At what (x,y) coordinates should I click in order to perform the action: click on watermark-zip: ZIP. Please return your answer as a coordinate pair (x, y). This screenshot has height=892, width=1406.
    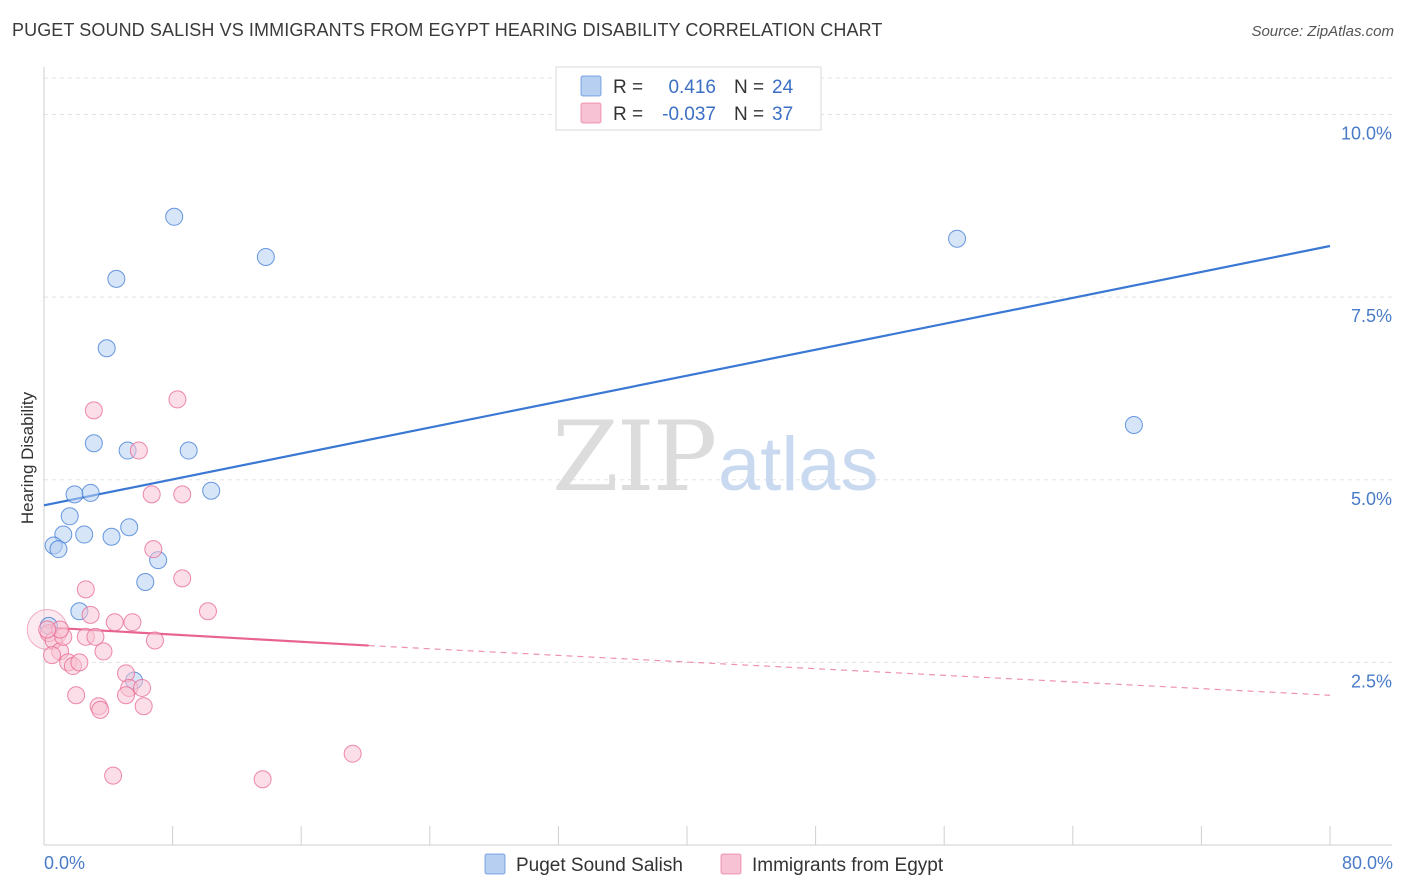
    Looking at the image, I should click on (633, 457).